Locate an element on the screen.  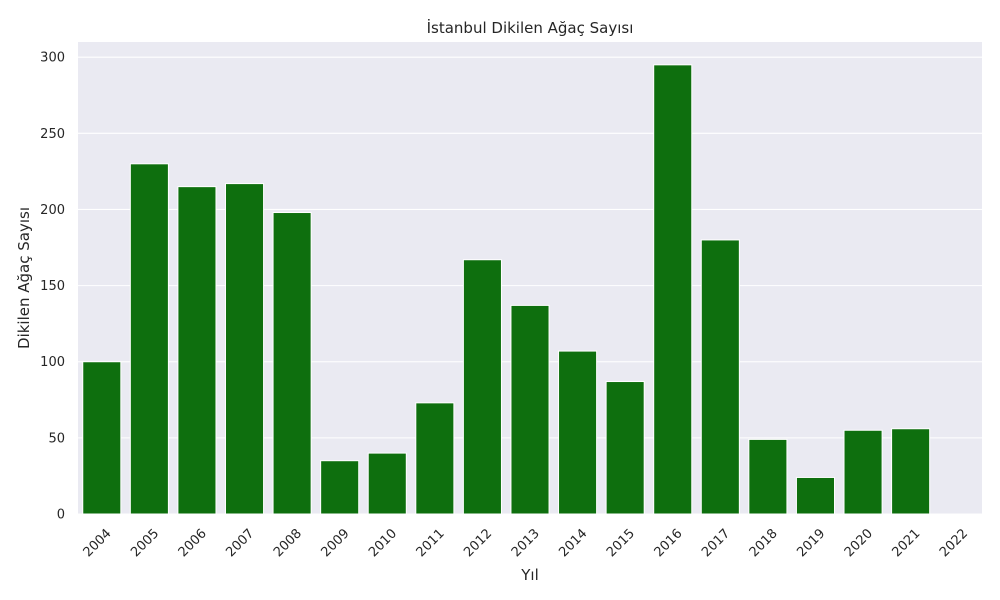
y-tick-label: 300 is located at coordinates (52, 58).